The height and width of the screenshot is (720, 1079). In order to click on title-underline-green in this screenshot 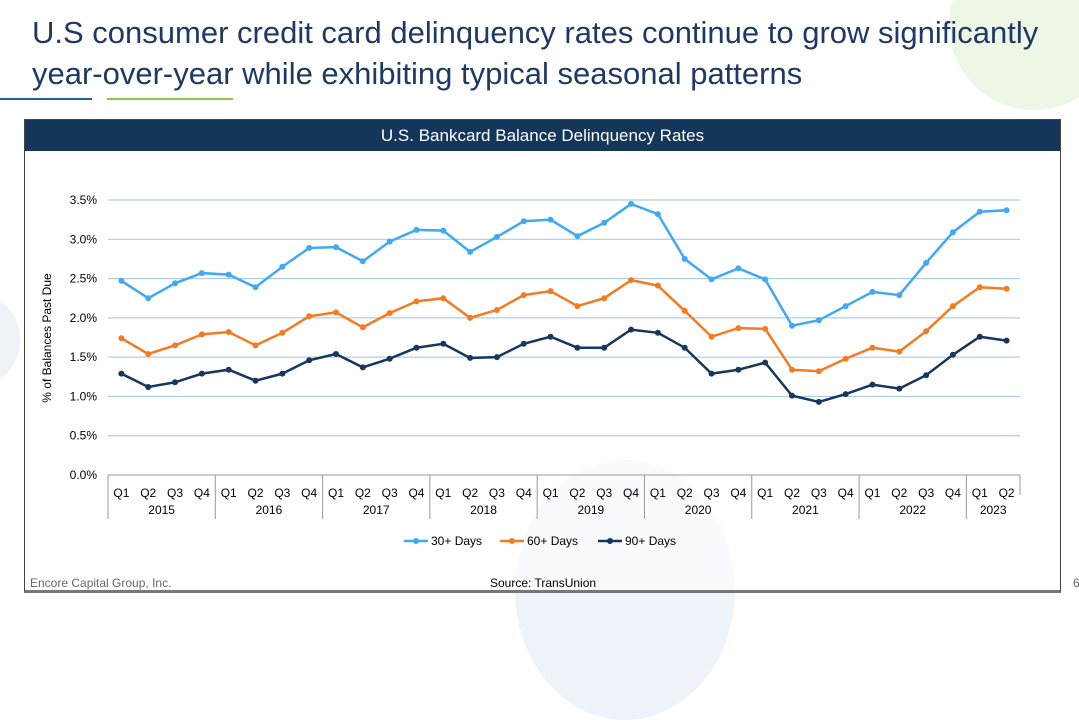, I will do `click(170, 99)`.